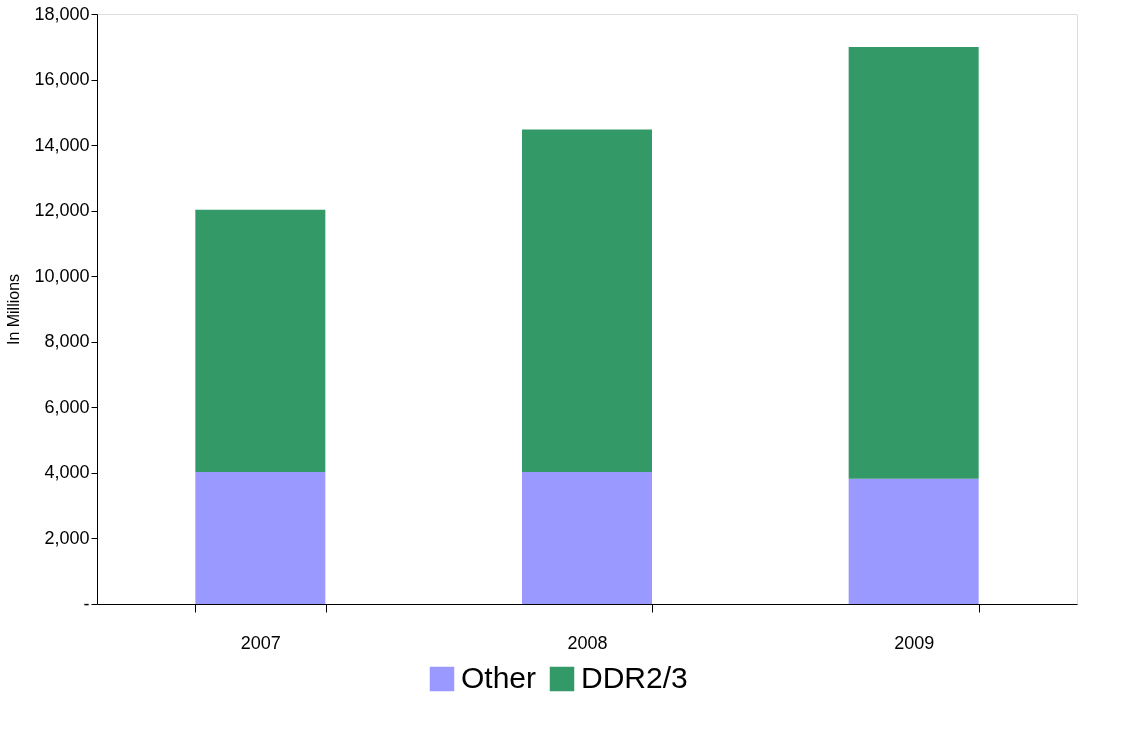 This screenshot has width=1129, height=741. I want to click on y-tick-label: 10,000, so click(62, 275).